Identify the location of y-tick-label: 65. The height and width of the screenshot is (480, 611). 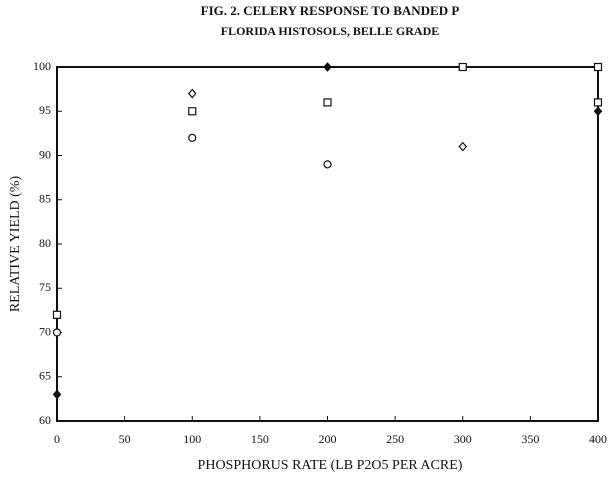
(45, 376).